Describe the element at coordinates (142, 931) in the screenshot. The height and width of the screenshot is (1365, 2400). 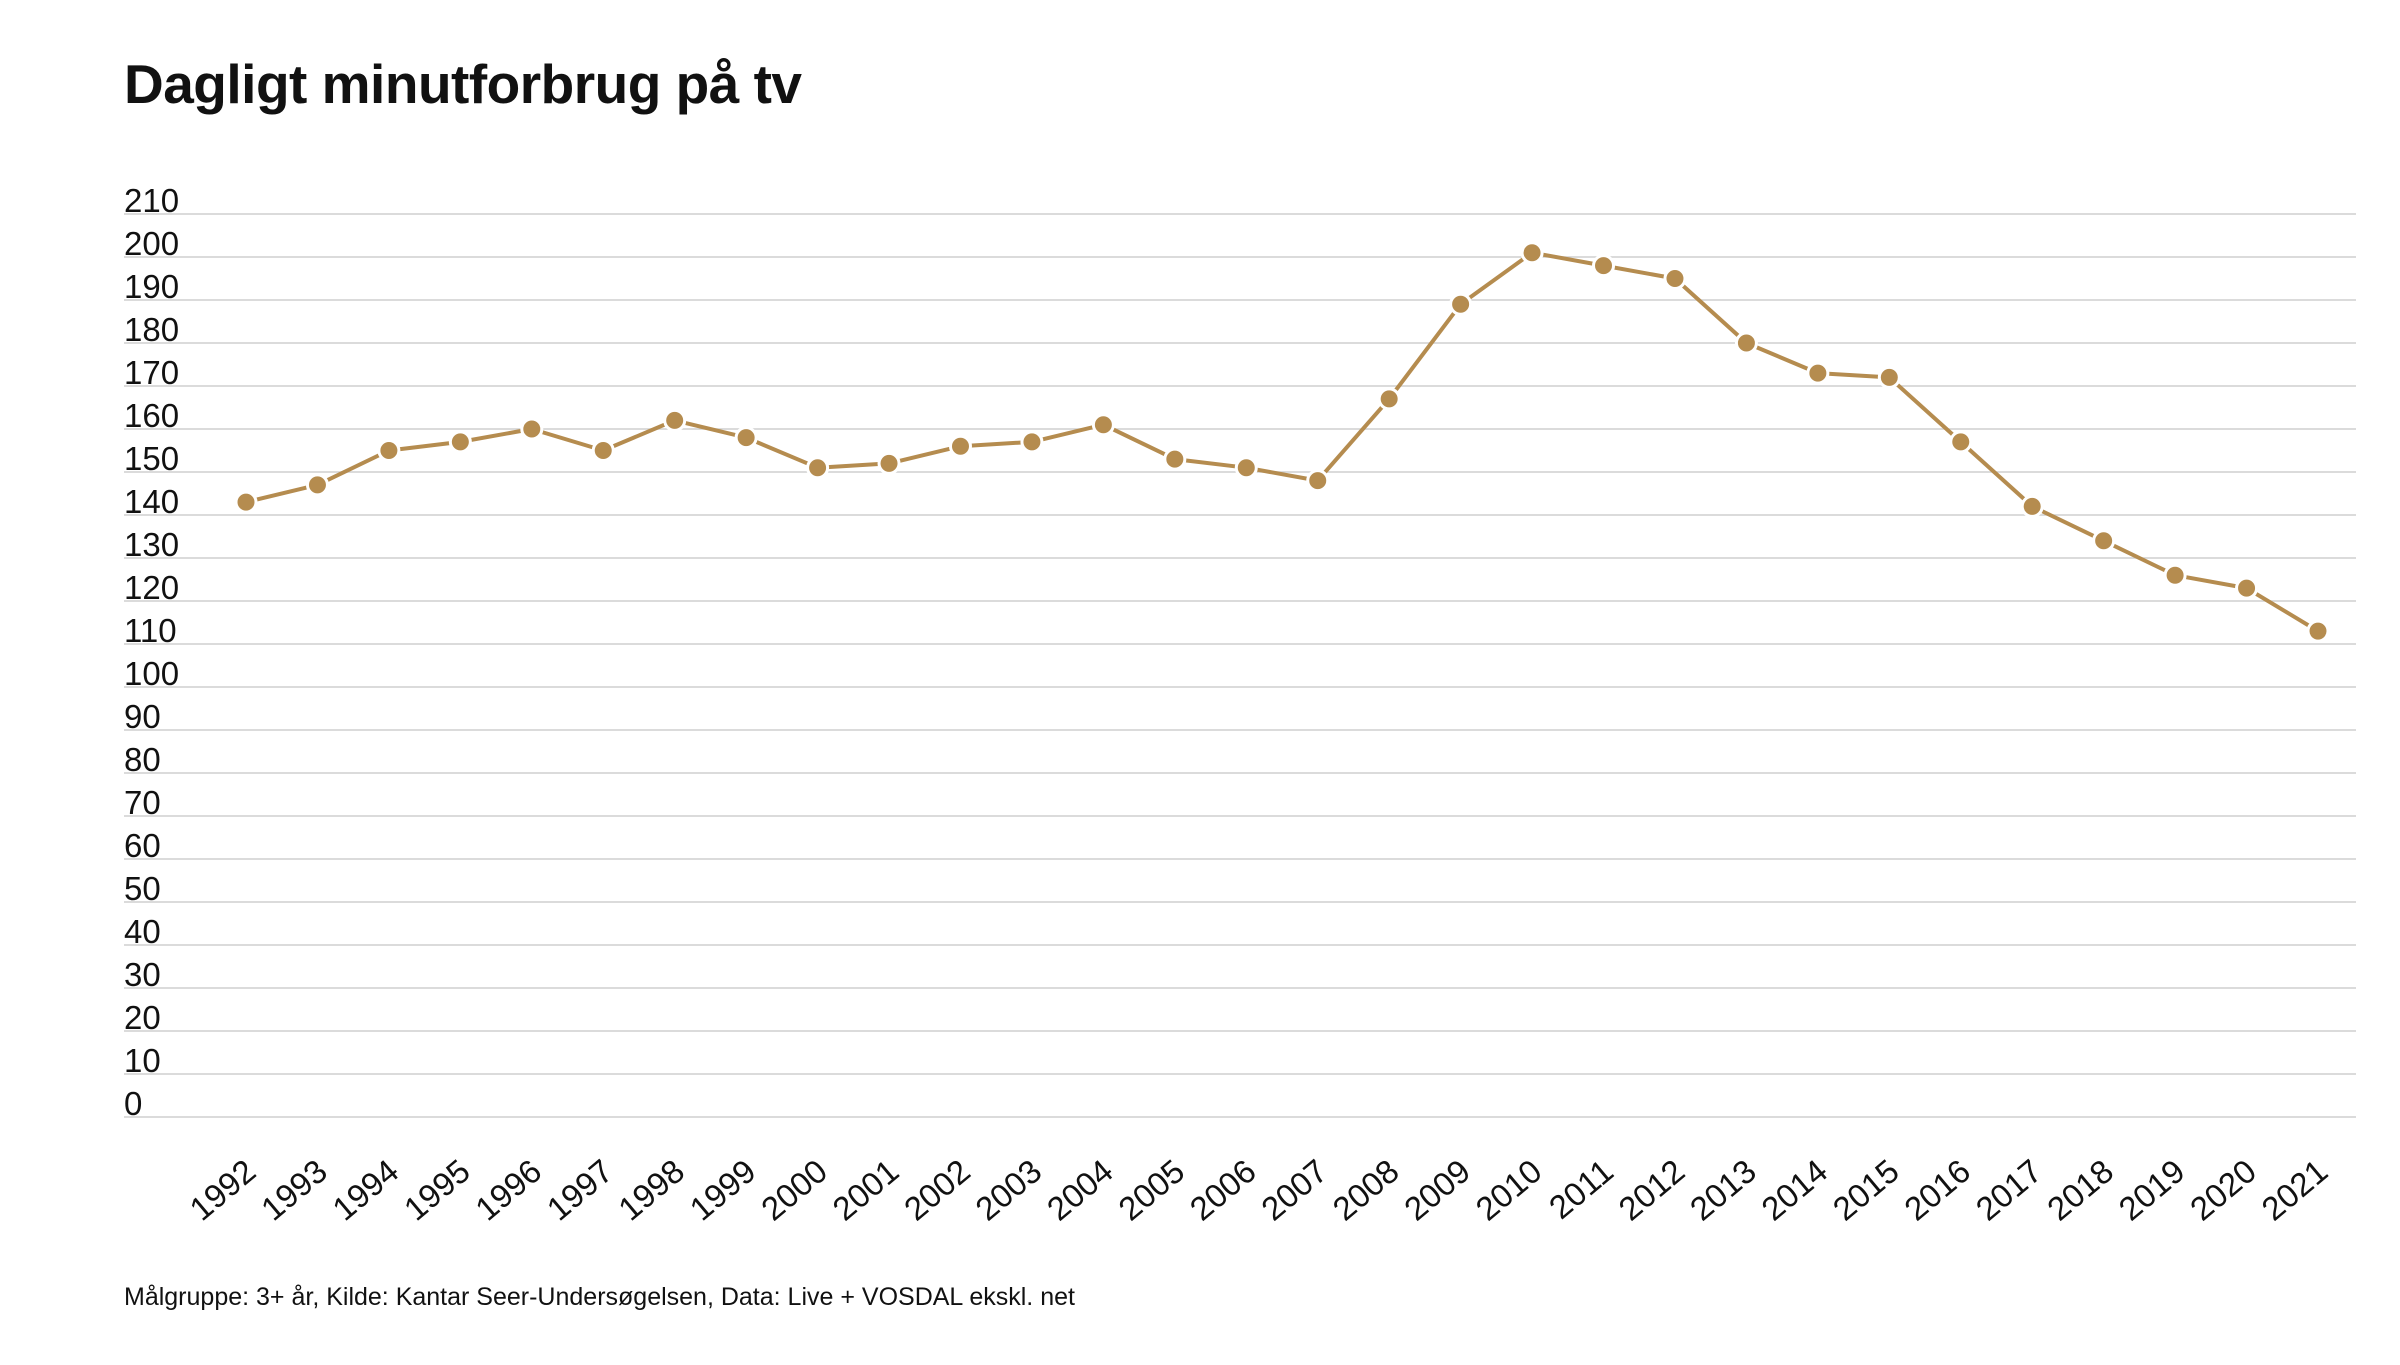
I see `y-tick-label: 40` at that location.